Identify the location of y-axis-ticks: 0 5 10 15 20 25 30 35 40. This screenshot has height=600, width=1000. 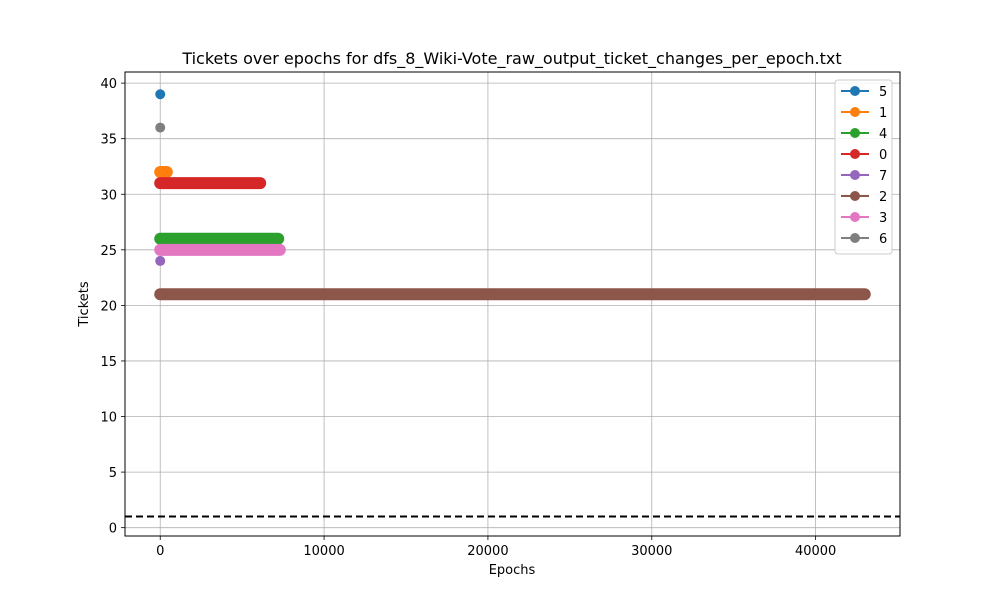
(112, 307).